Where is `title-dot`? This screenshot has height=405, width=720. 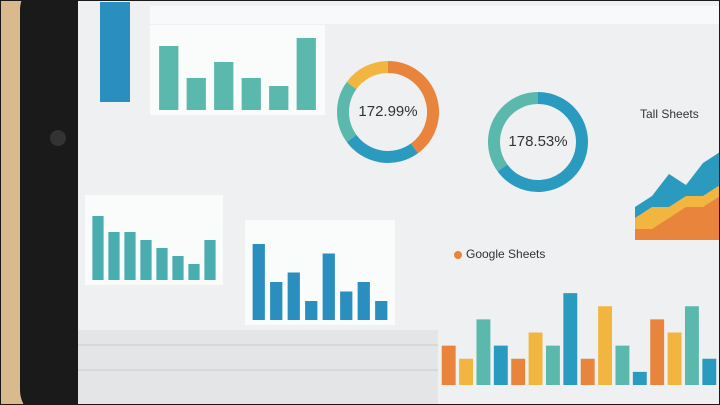 title-dot is located at coordinates (458, 255).